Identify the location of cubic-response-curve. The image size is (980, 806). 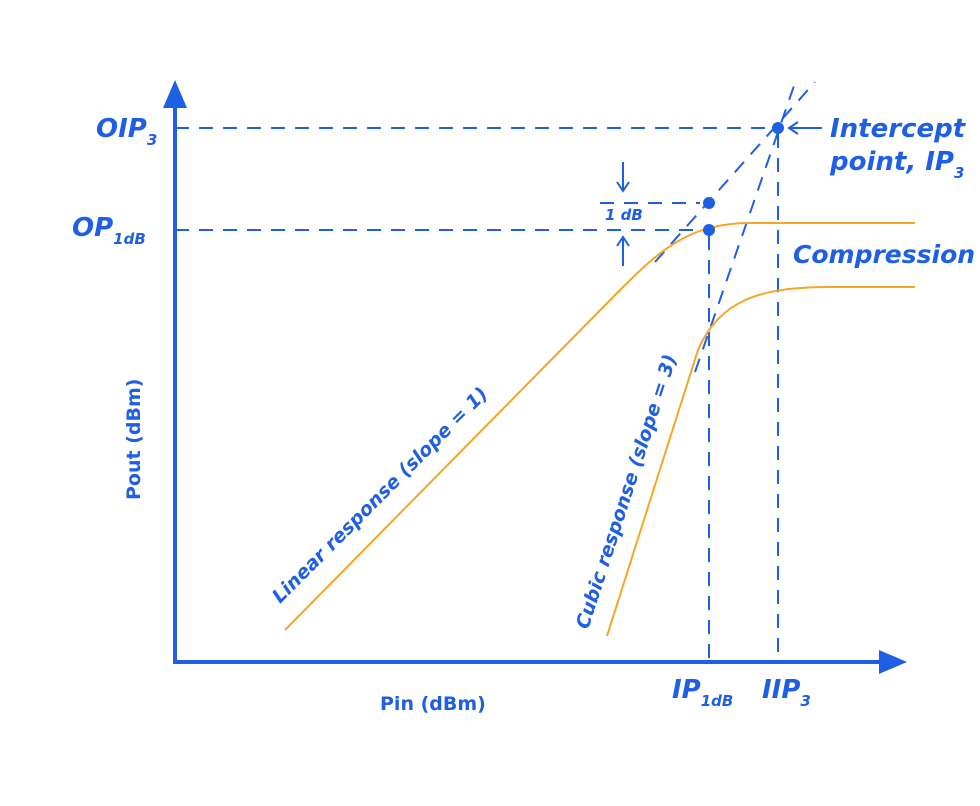
(760, 461).